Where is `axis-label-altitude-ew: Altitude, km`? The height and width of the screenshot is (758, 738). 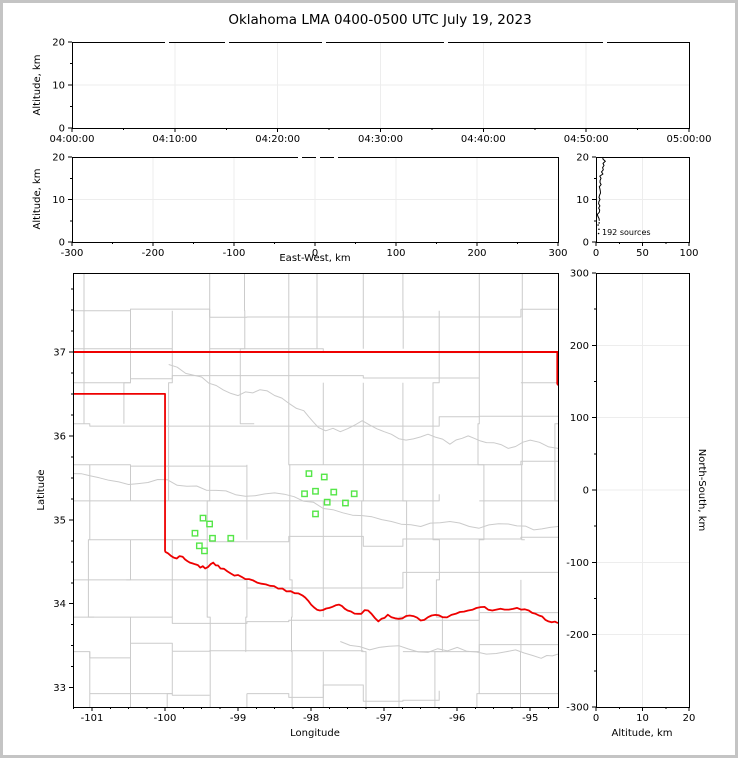 axis-label-altitude-ew: Altitude, km is located at coordinates (37, 199).